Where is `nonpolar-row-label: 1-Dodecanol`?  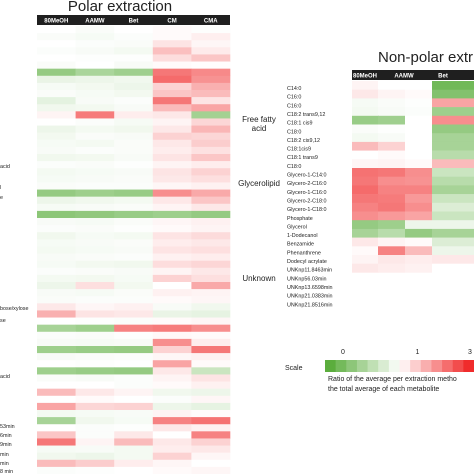
nonpolar-row-label: 1-Dodecanol is located at coordinates (302, 236).